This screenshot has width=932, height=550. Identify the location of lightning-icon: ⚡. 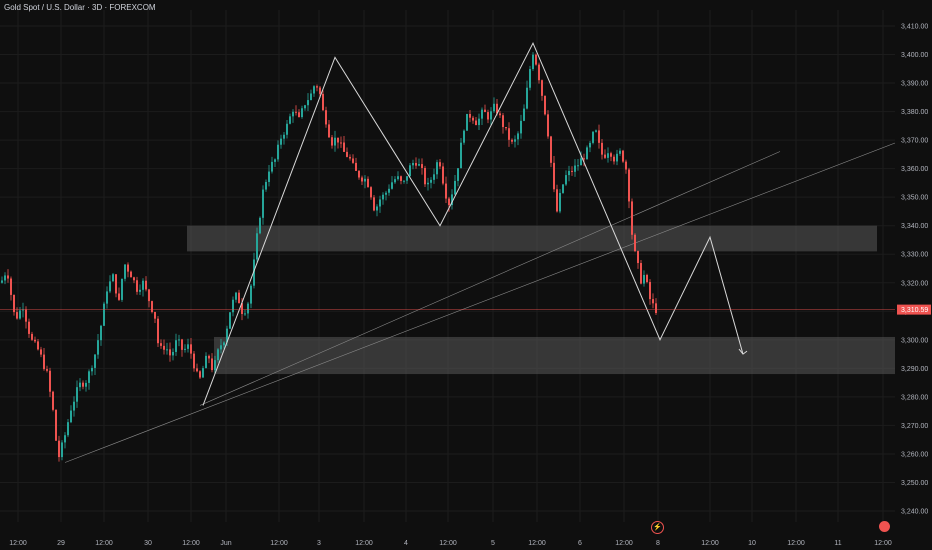
(657, 527).